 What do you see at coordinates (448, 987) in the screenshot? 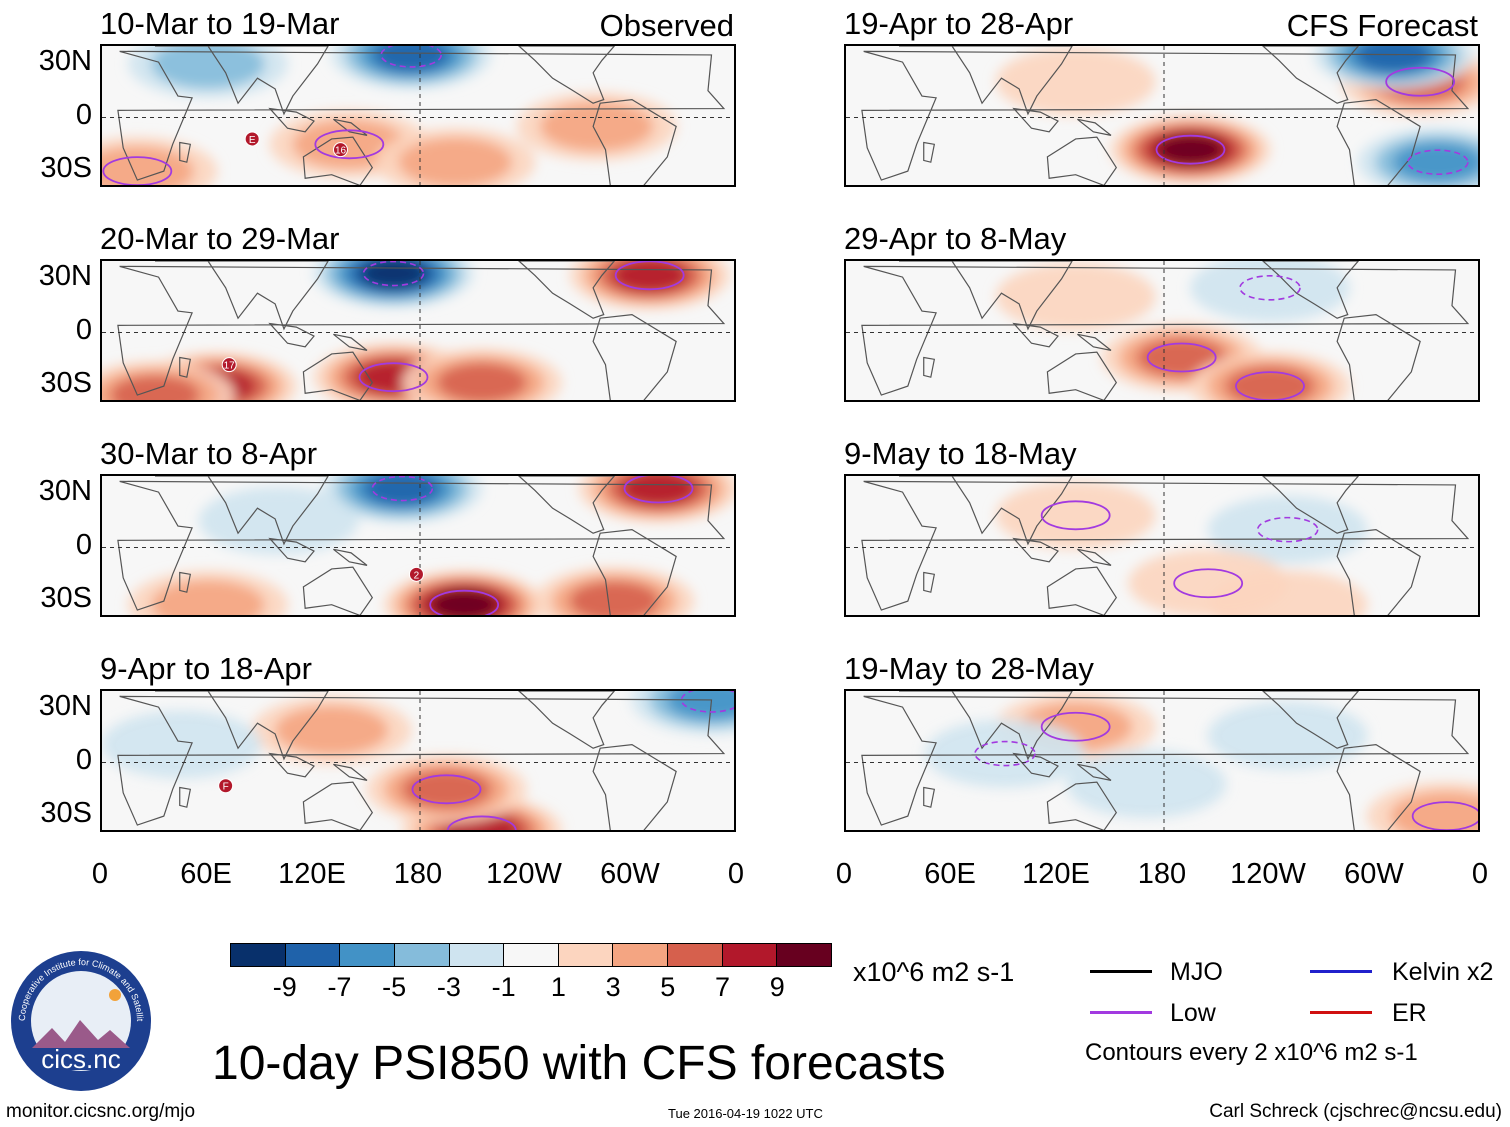
I see `colorbar-tick-label: -3` at bounding box center [448, 987].